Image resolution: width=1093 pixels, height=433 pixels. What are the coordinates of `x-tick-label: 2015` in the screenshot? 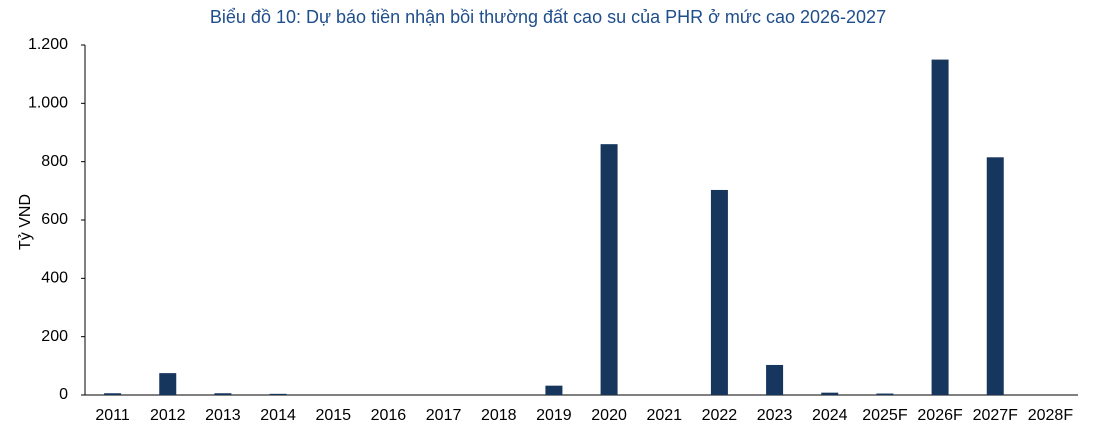 It's located at (333, 415).